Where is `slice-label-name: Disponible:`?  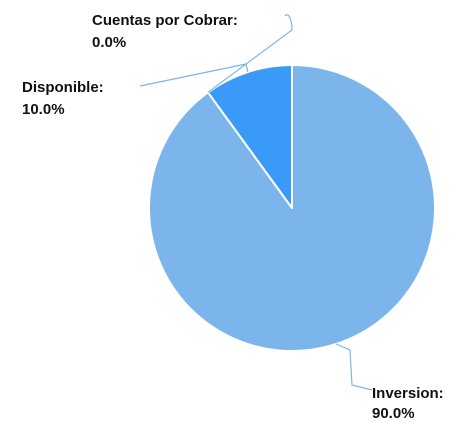 slice-label-name: Disponible: is located at coordinates (63, 87).